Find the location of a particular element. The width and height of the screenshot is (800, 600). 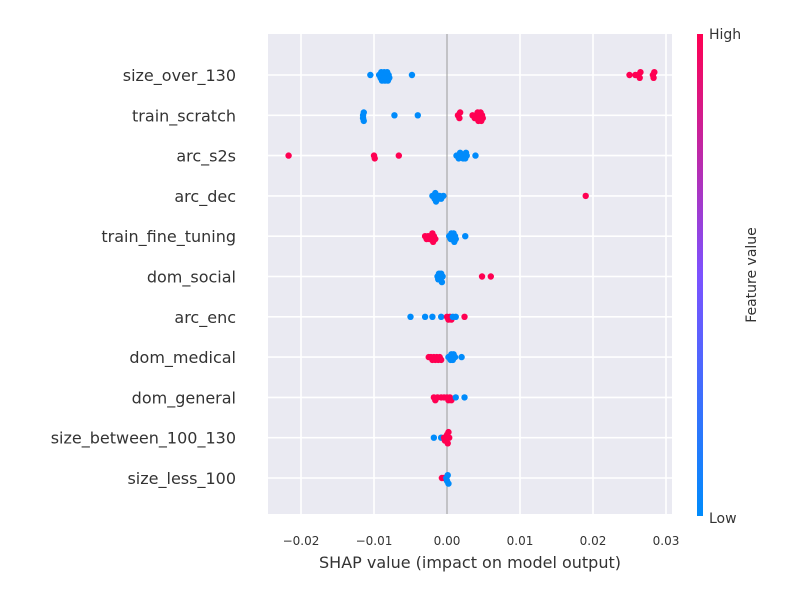

feature-label: train_fine_tuning is located at coordinates (168, 237).